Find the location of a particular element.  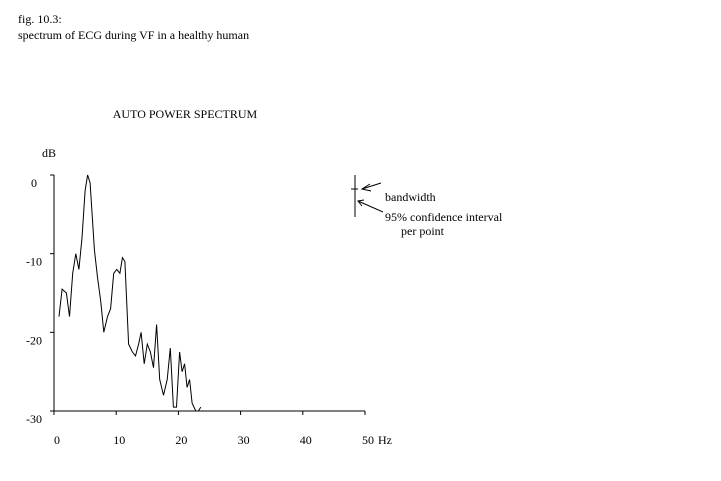

spectrum-line is located at coordinates (130, 293).